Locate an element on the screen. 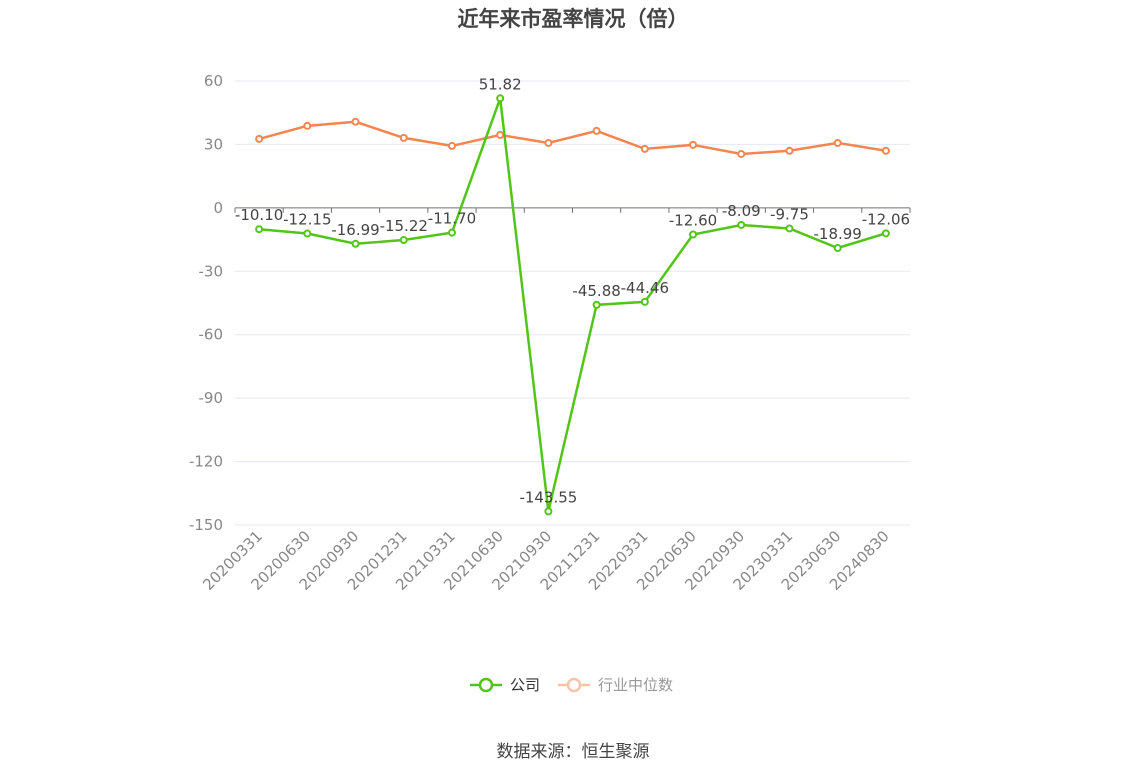 Image resolution: width=1147 pixels, height=776 pixels. y-tick-label: -90 is located at coordinates (211, 398).